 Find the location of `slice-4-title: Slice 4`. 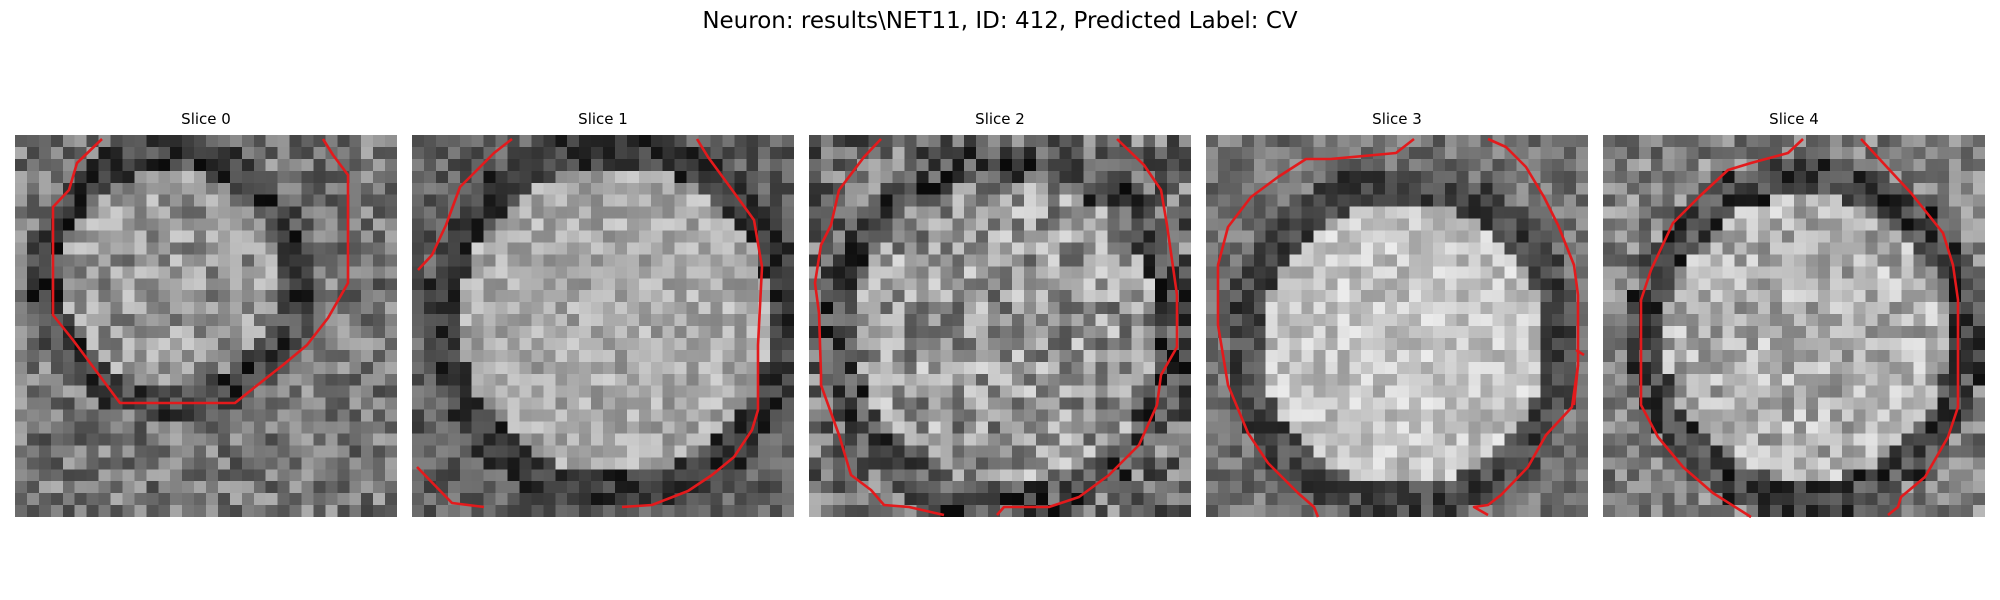

slice-4-title: Slice 4 is located at coordinates (1794, 119).